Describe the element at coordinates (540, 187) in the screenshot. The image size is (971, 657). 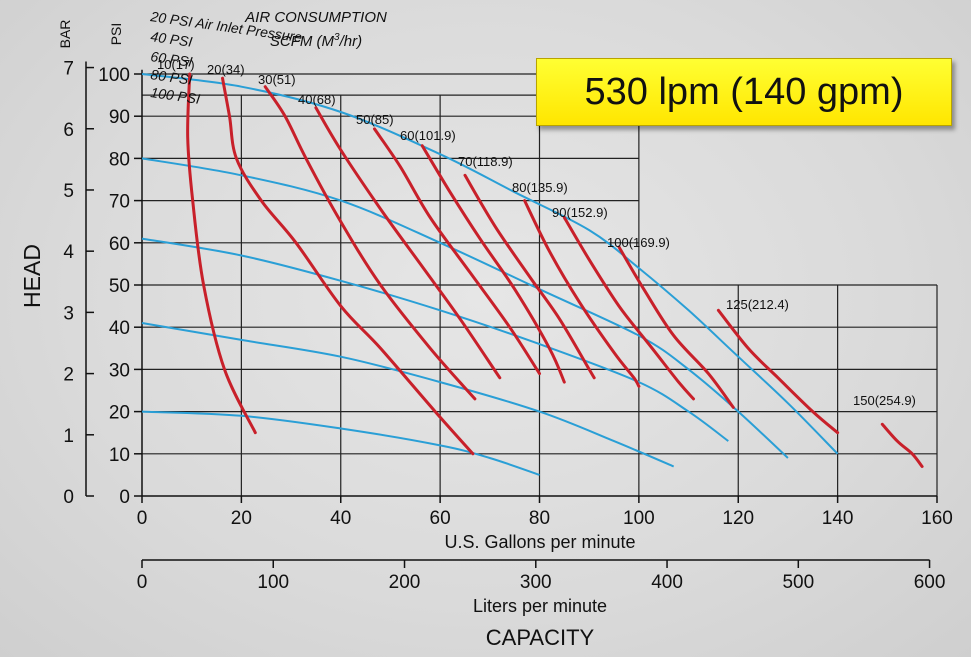
I see `air-curve-label: 80(135.9)` at that location.